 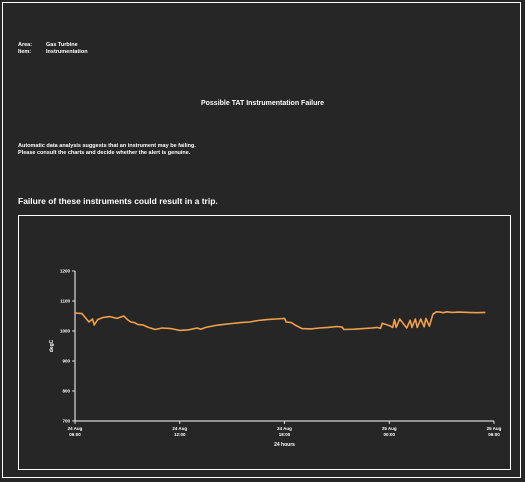 I want to click on alert-meta: Area: Gas Turbine Item: Instrumentation, so click(x=53, y=49).